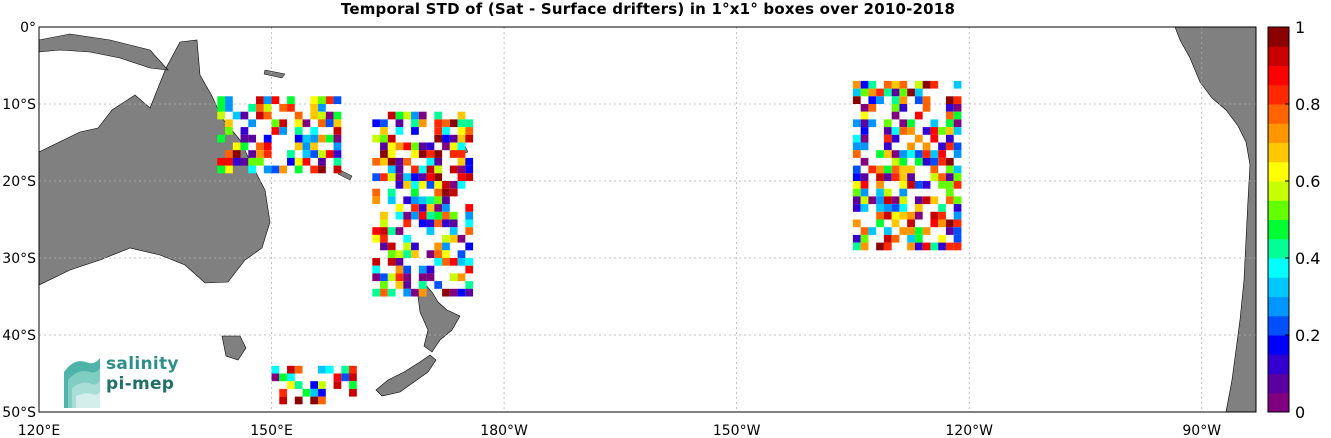  What do you see at coordinates (1300, 412) in the screenshot?
I see `colorbar-tick-label: 0` at bounding box center [1300, 412].